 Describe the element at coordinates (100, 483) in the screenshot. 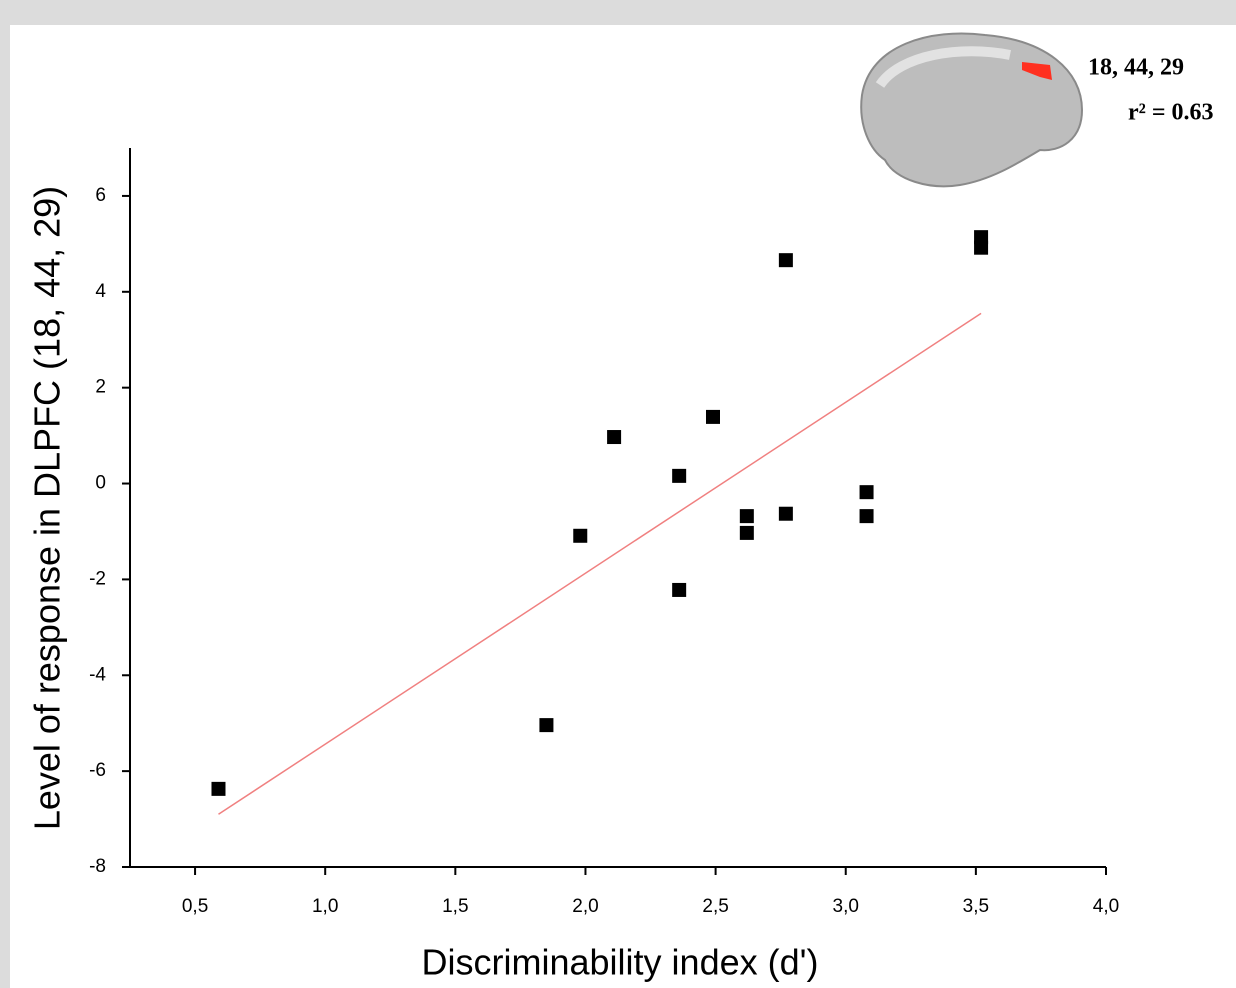

I see `y-tick-label: 0` at that location.